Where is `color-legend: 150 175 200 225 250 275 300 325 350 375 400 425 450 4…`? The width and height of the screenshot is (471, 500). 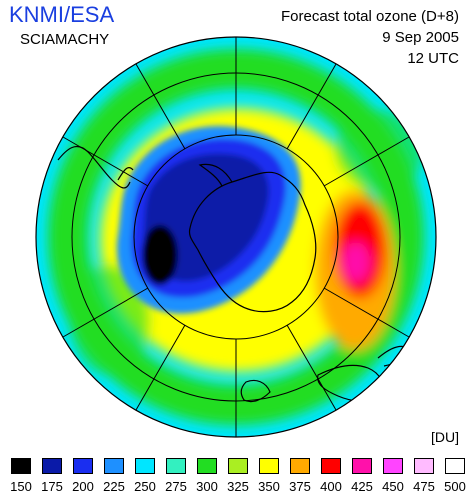 color-legend: 150 175 200 225 250 275 300 325 350 375 400 425 450 4… is located at coordinates (235, 479).